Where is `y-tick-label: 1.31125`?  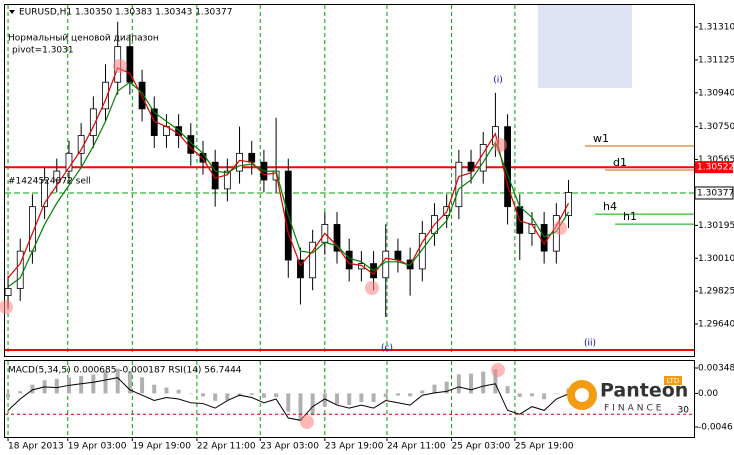 y-tick-label: 1.31125 is located at coordinates (716, 60).